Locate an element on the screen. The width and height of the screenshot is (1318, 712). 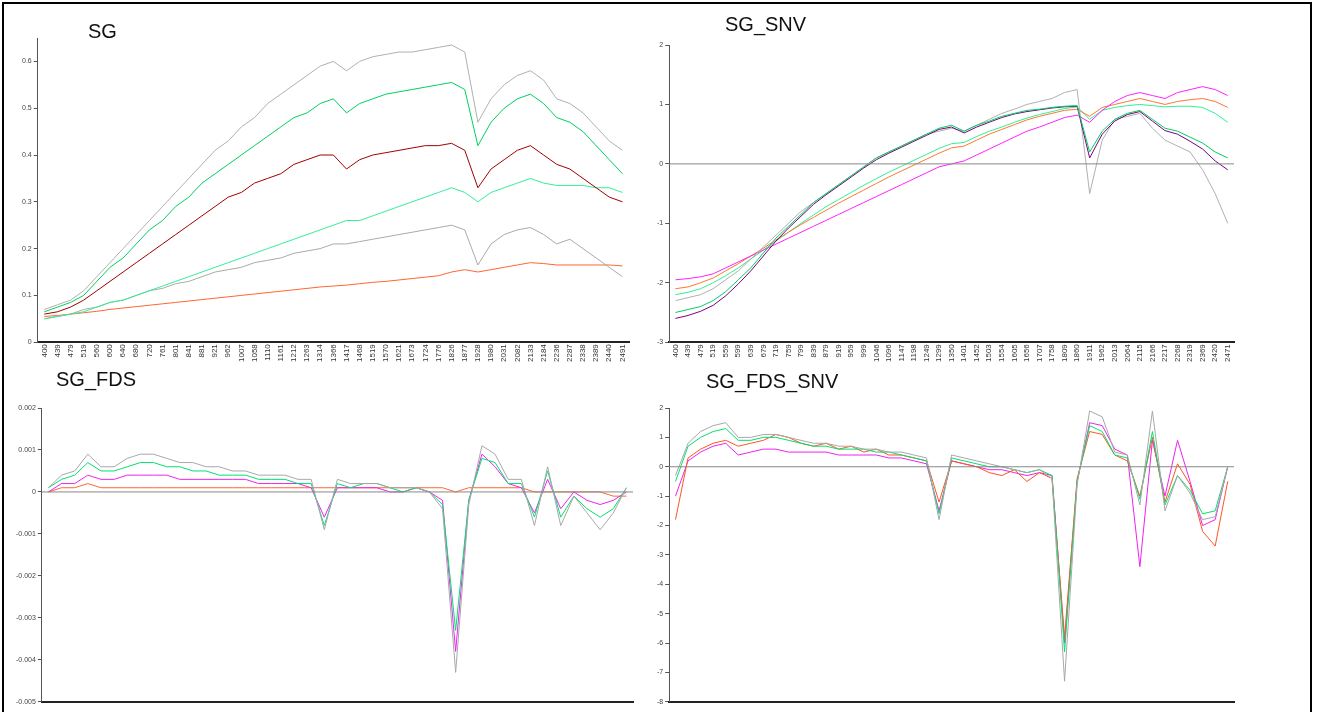
x-tick-label: 1928 is located at coordinates (478, 352).